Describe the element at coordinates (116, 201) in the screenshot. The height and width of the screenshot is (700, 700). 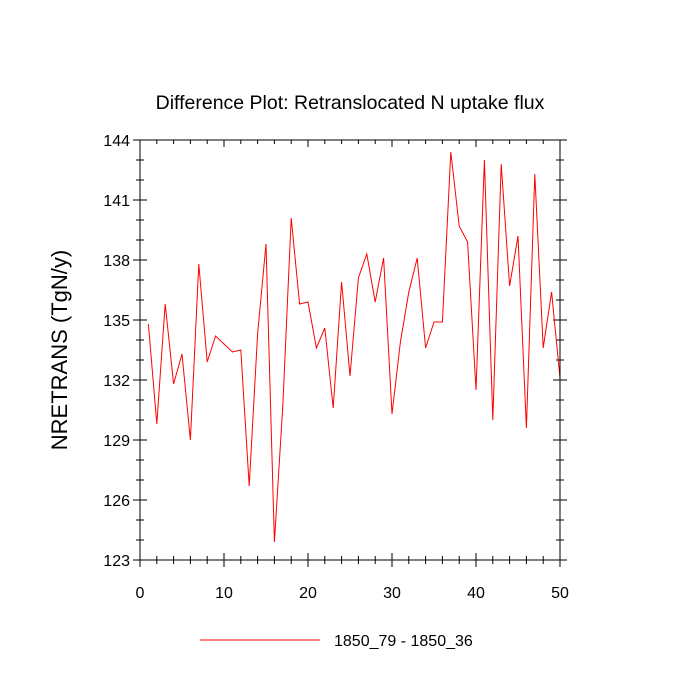
I see `y-tick-label: 141` at that location.